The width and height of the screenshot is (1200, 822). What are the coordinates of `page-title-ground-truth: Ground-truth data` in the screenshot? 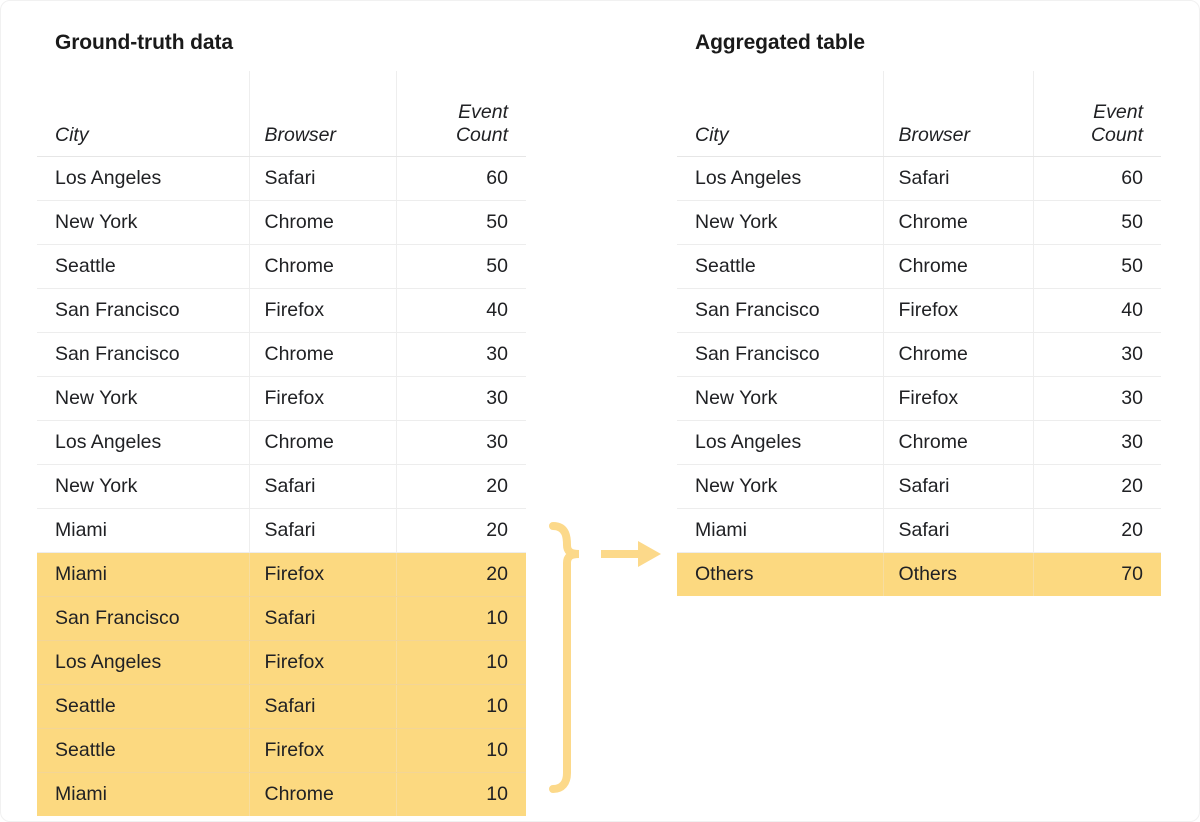 It's located at (144, 42).